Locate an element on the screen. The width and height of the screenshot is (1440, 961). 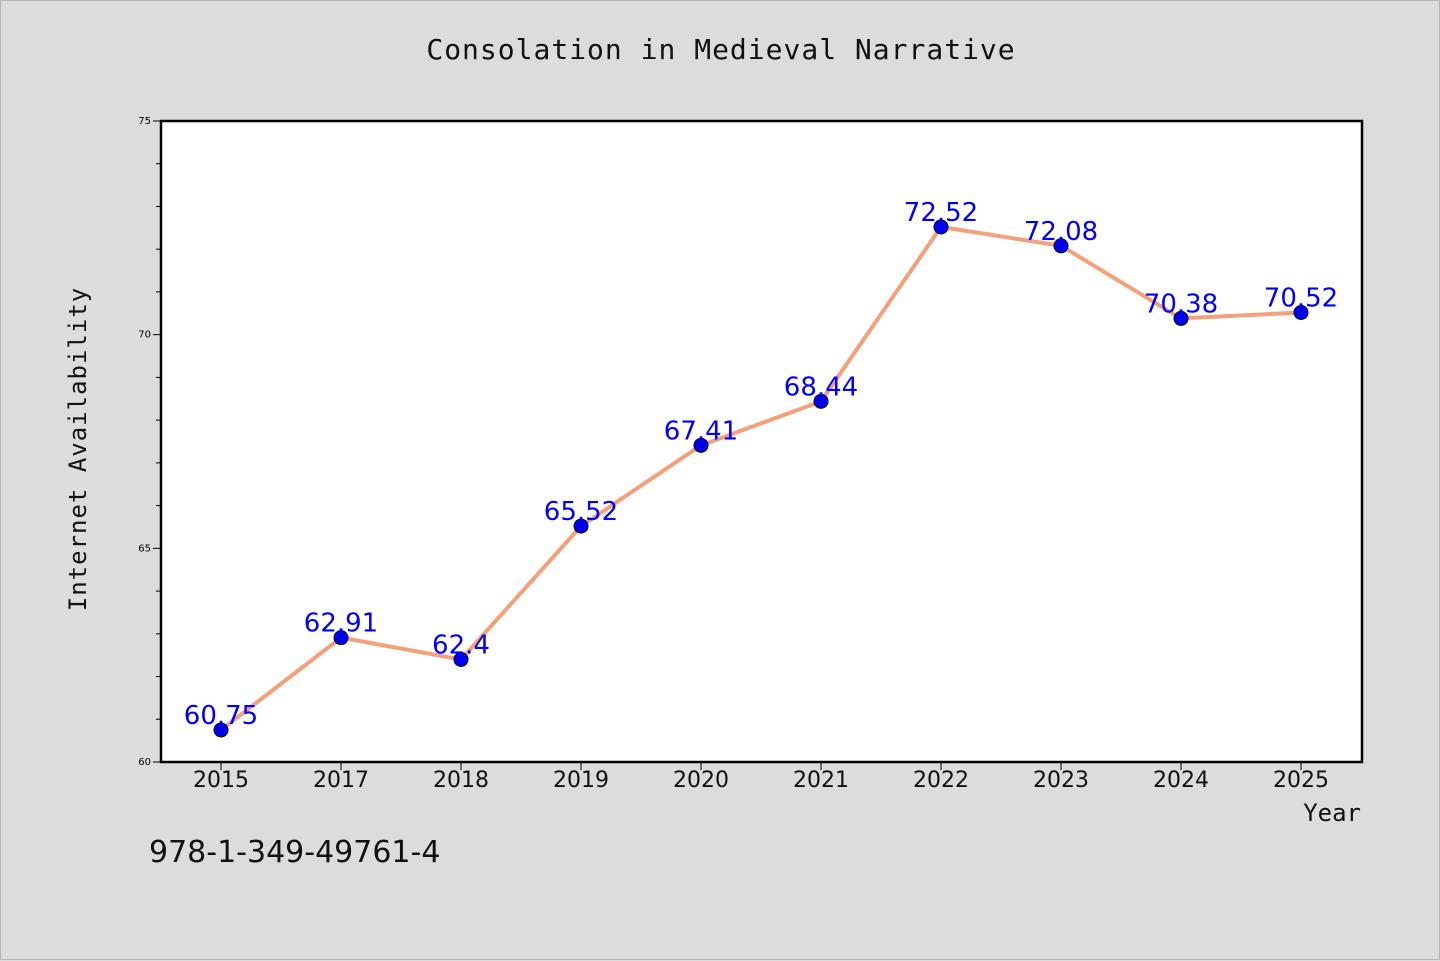
data-label: 70.52 is located at coordinates (1301, 298).